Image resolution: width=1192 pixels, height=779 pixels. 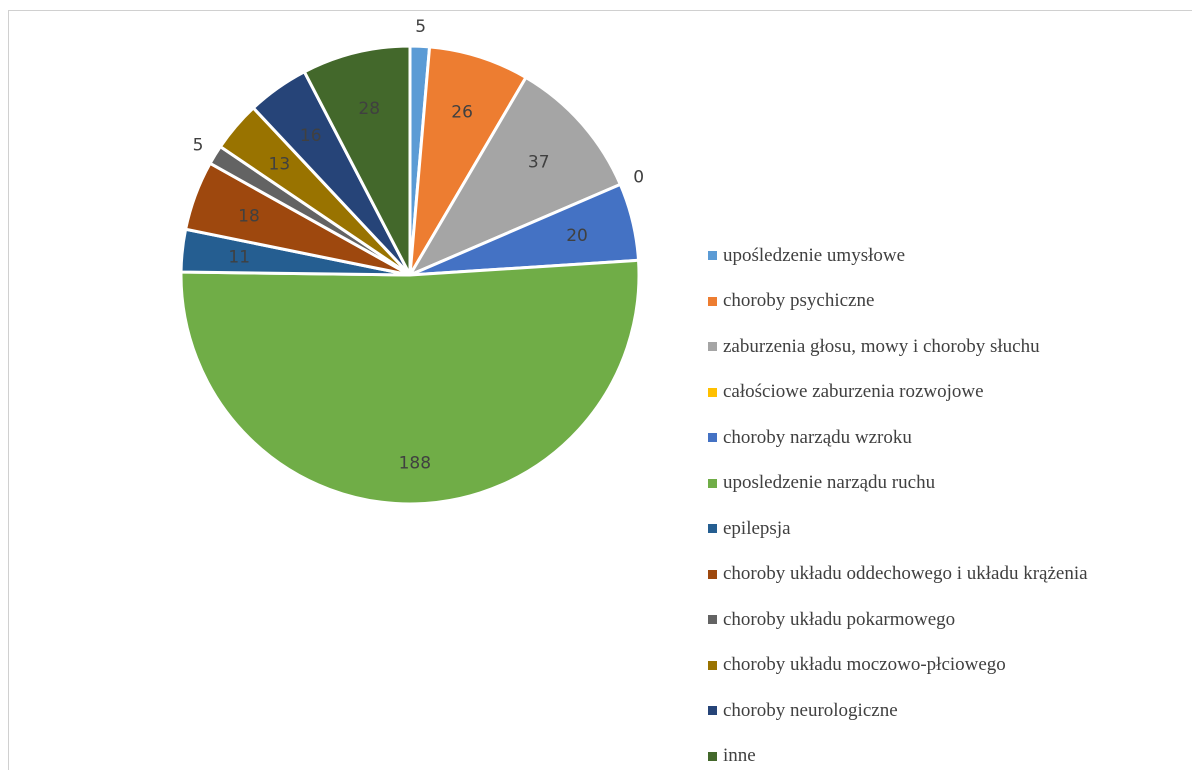 I want to click on data-label-choroby-narzadu-wzroku: 20, so click(x=577, y=236).